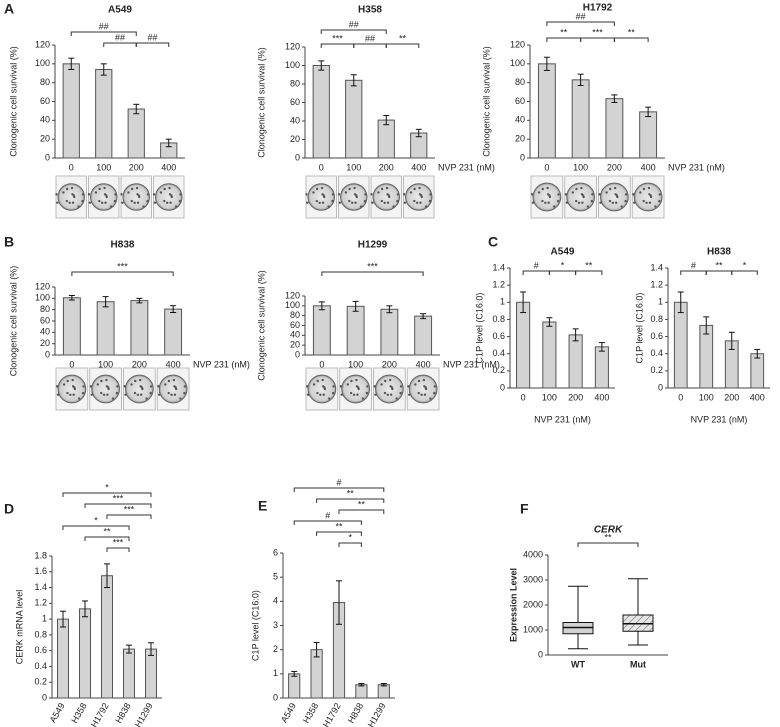 The height and width of the screenshot is (727, 780). What do you see at coordinates (262, 506) in the screenshot?
I see `panel-label: E` at bounding box center [262, 506].